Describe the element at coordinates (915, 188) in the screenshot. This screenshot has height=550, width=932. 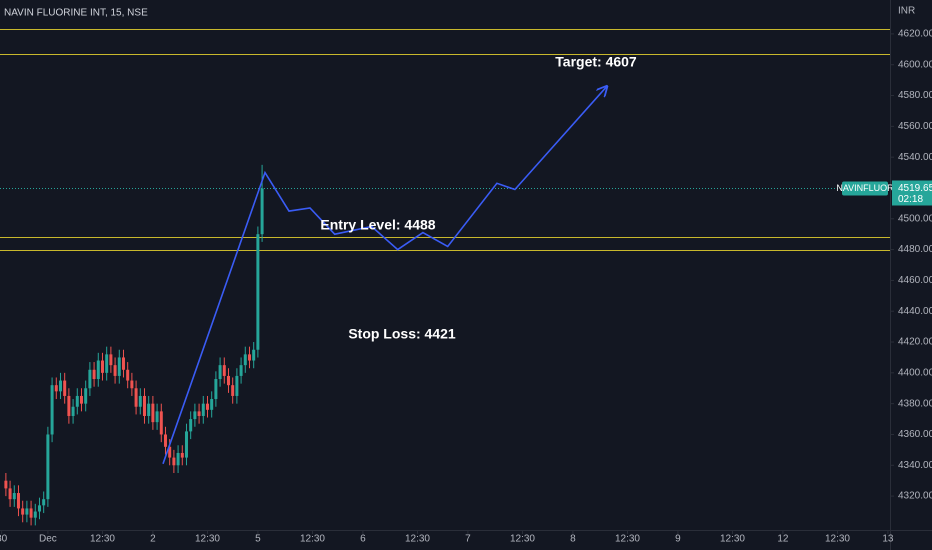
I see `price-badge-label: 4519.65` at that location.